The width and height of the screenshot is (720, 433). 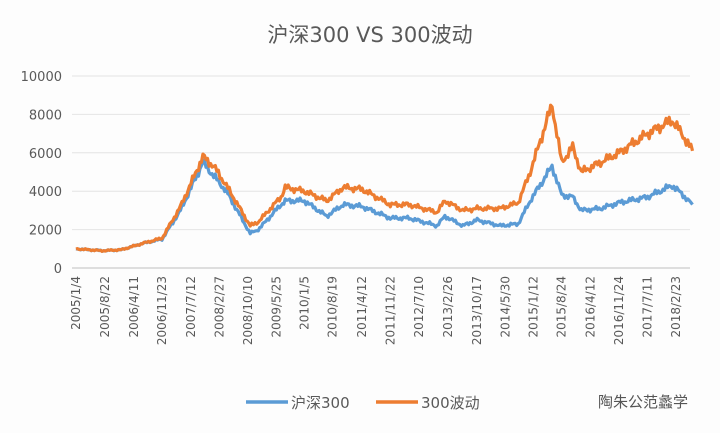 I want to click on x-tick-label: 2011/11/22, so click(x=390, y=310).